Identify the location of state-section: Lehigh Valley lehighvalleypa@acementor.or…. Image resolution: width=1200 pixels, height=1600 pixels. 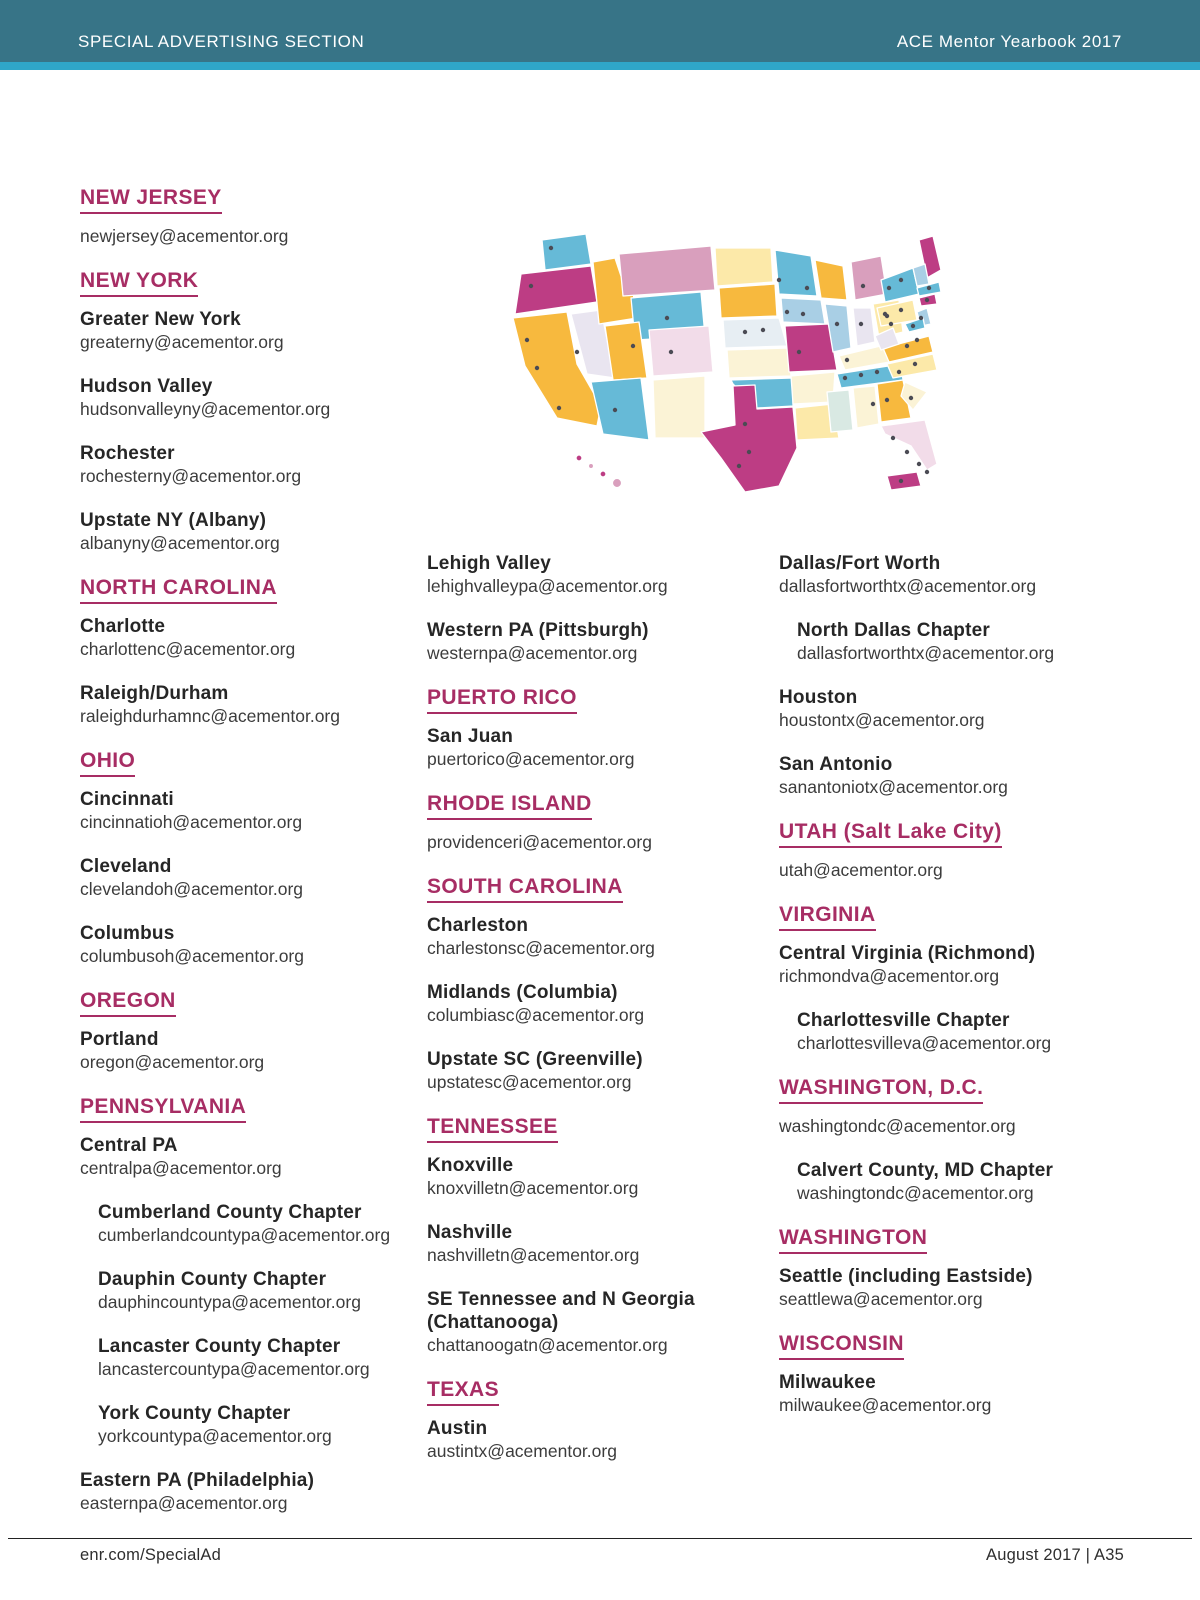
(597, 608).